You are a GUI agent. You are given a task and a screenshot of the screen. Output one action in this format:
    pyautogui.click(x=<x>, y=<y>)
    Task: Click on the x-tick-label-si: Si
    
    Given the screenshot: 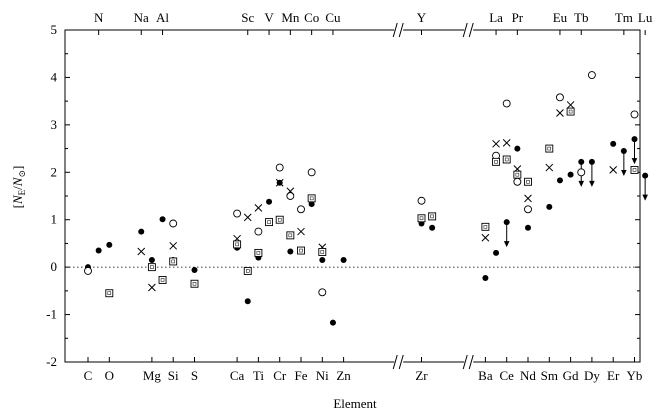 What is the action you would take?
    pyautogui.click(x=173, y=375)
    